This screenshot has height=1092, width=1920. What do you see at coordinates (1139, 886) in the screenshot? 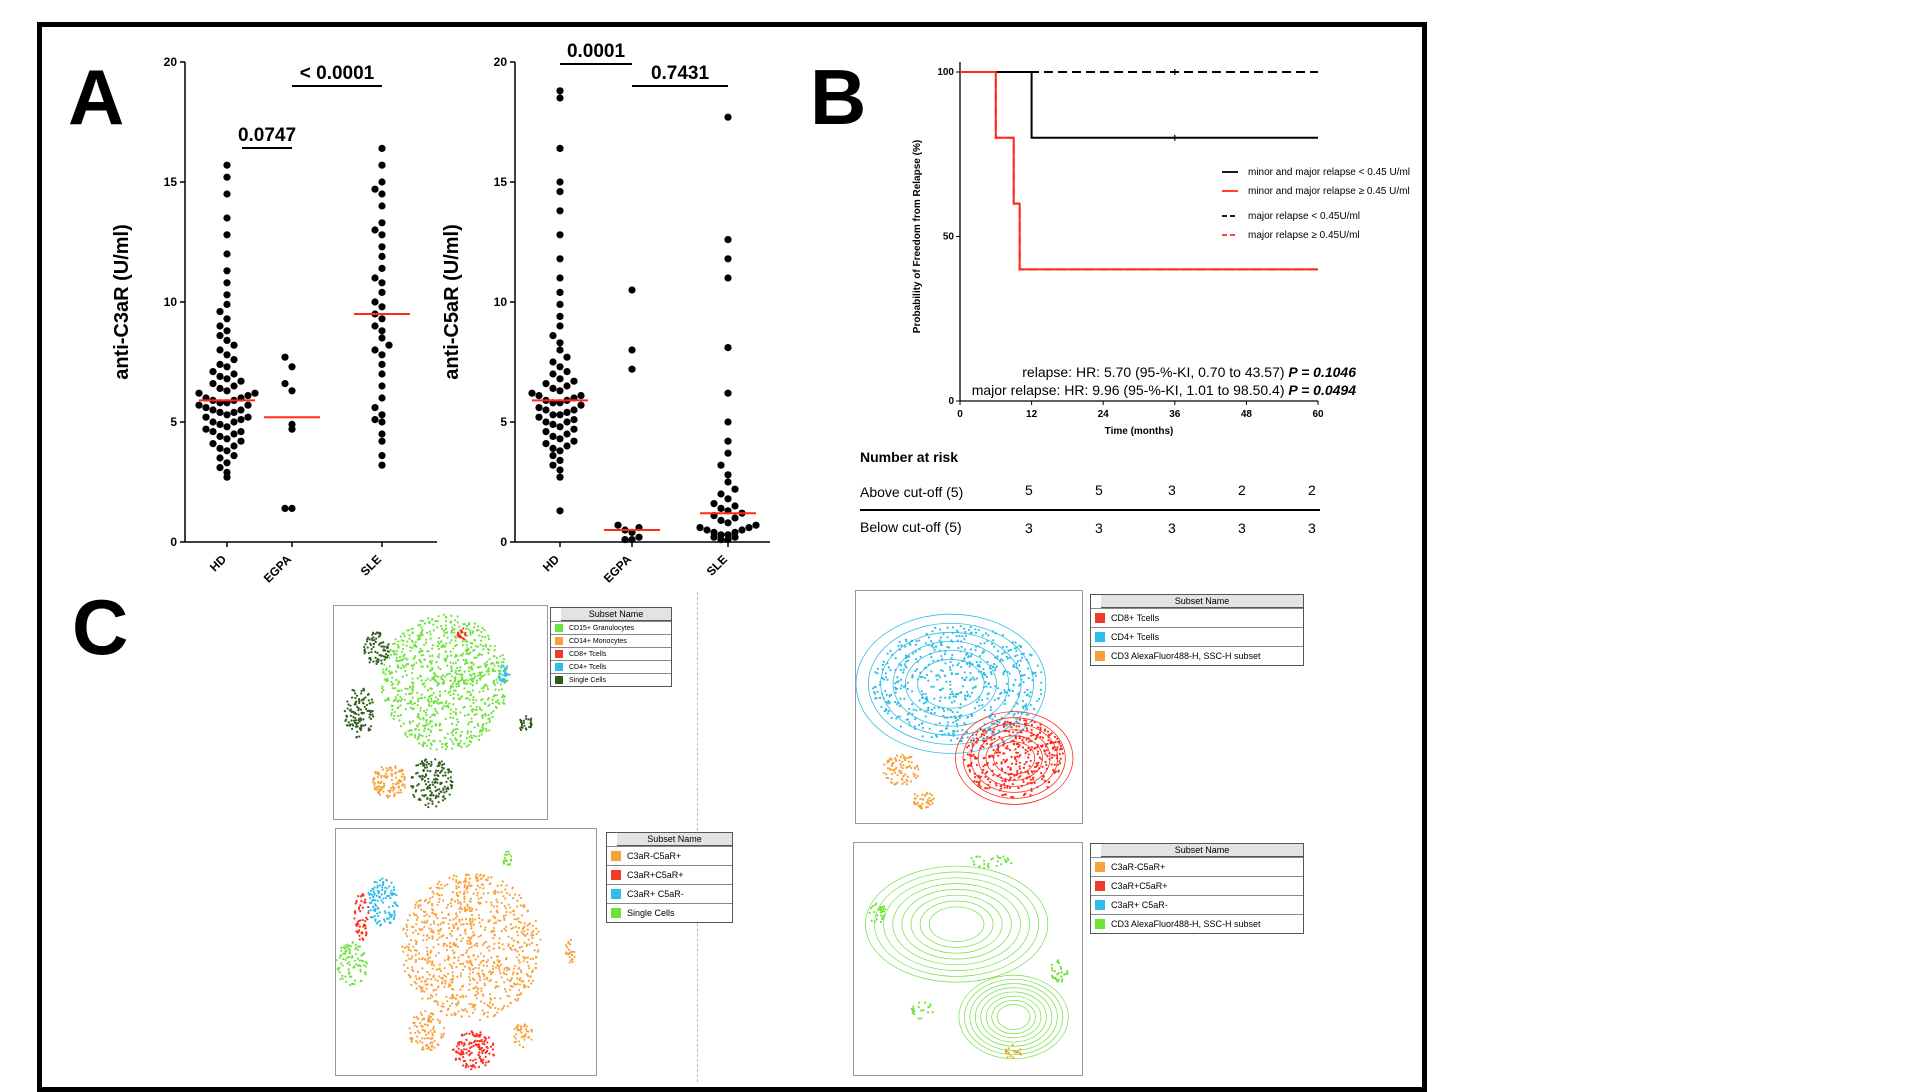
I see `legend-label: C3aR+C5aR+` at bounding box center [1139, 886].